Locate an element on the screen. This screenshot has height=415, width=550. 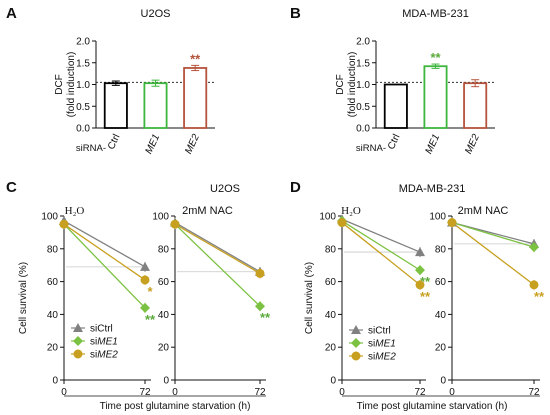
subplot-1: H₂O 0 20 40 60 80 100 0 72 **** is located at coordinates (375, 301).